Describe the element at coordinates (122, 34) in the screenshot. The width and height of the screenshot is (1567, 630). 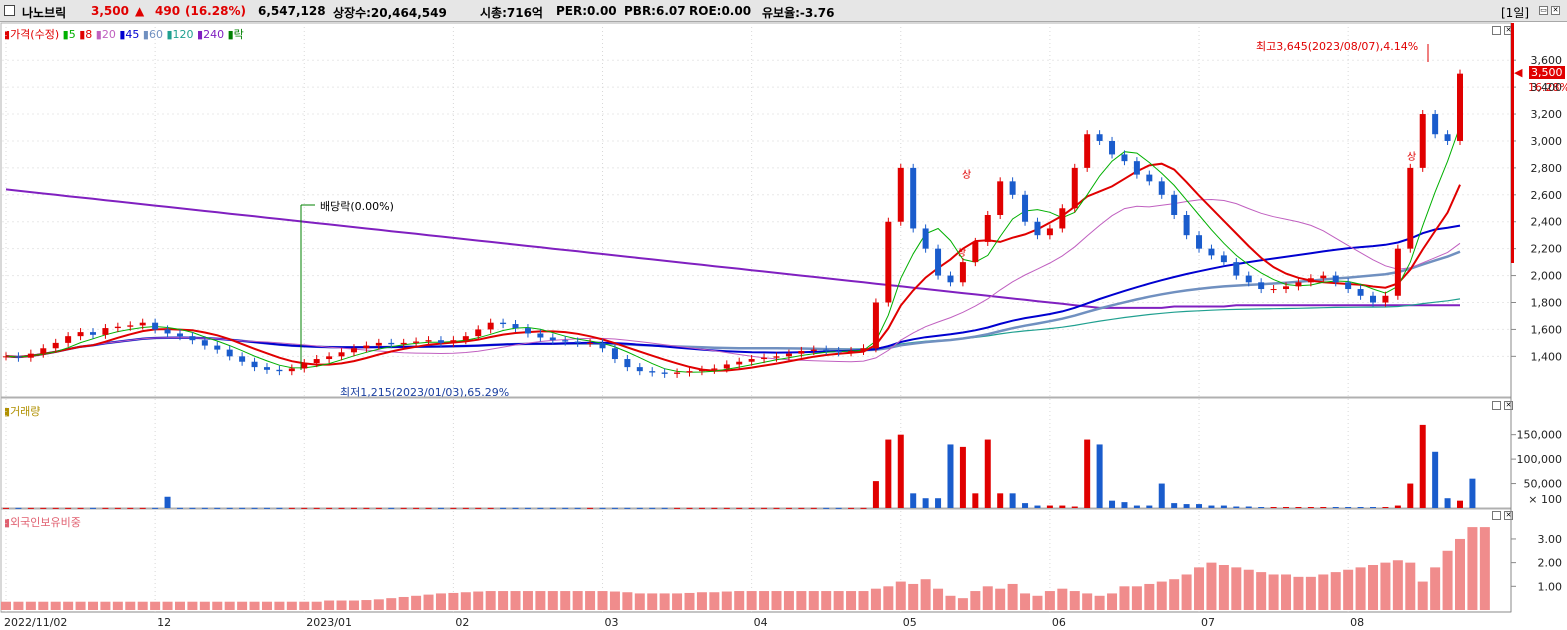
I see `legend-ma45-marker-icon: ▮` at that location.